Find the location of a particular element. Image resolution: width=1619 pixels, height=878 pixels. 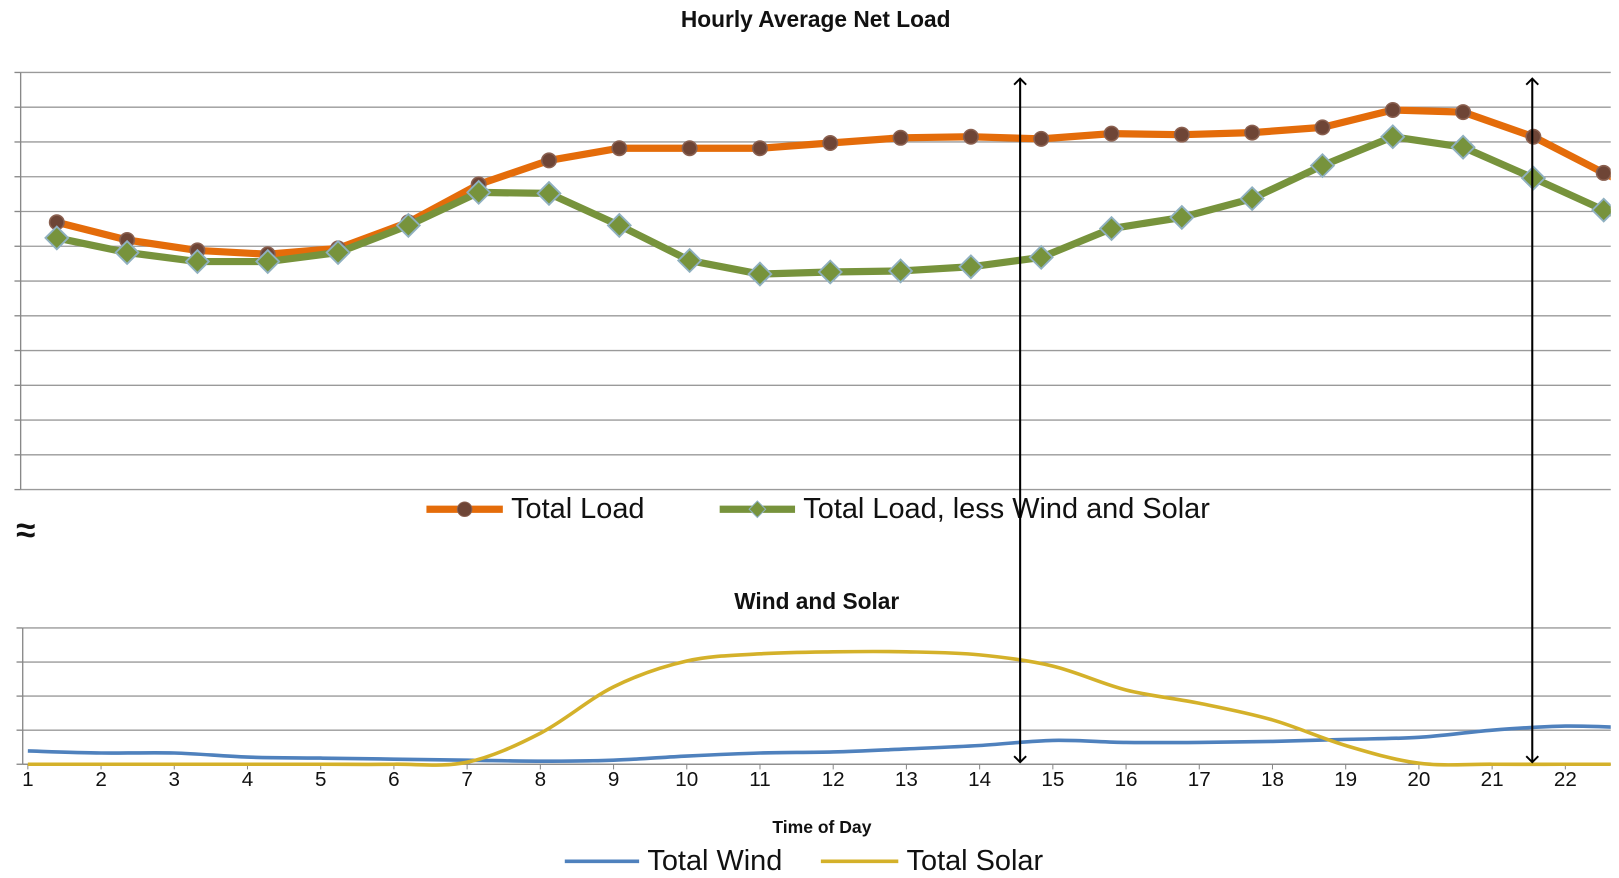

x-tick-label: 7 is located at coordinates (466, 779).